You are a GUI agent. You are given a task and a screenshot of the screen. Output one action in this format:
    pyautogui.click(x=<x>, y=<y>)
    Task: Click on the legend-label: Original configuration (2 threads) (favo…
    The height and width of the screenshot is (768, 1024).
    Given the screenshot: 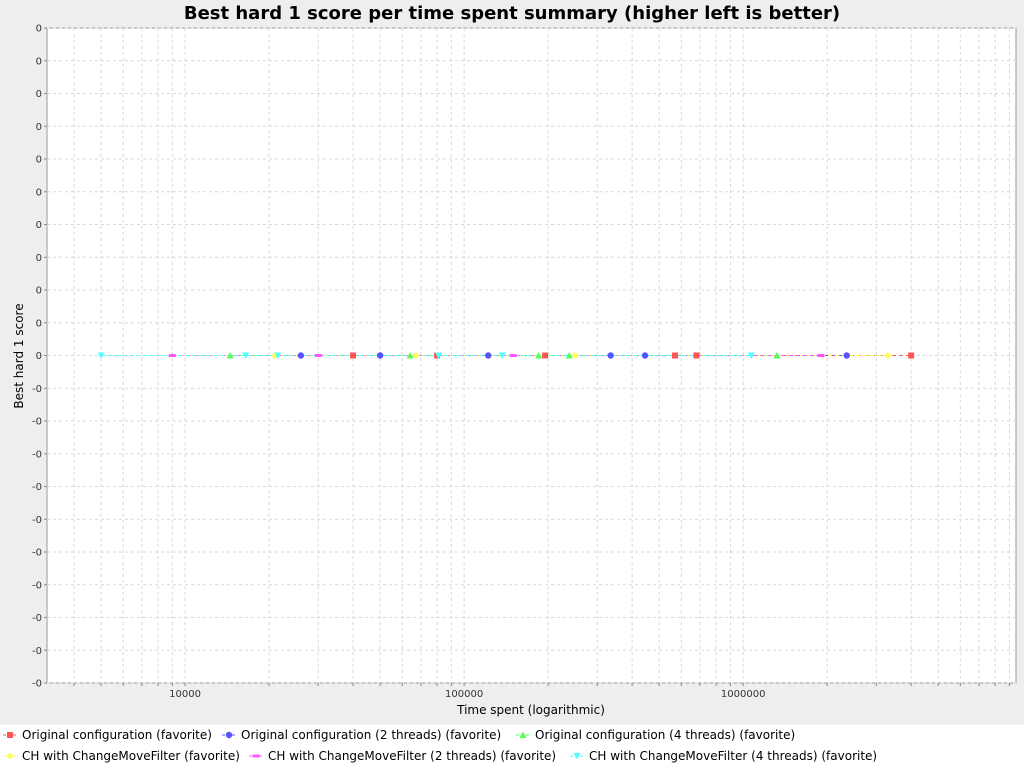 What is the action you would take?
    pyautogui.click(x=371, y=735)
    